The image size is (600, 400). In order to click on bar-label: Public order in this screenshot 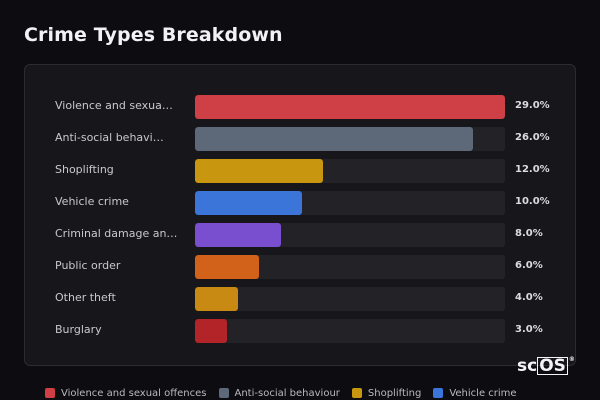, I will do `click(88, 265)`.